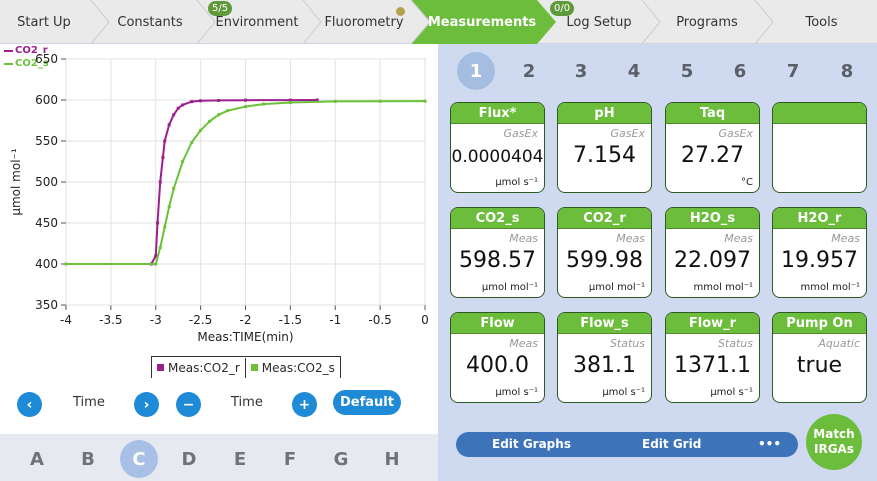 The height and width of the screenshot is (481, 877). Describe the element at coordinates (712, 252) in the screenshot. I see `tile-h2o-s: H2O_s Meas 22.097 mmol mol⁻¹` at that location.